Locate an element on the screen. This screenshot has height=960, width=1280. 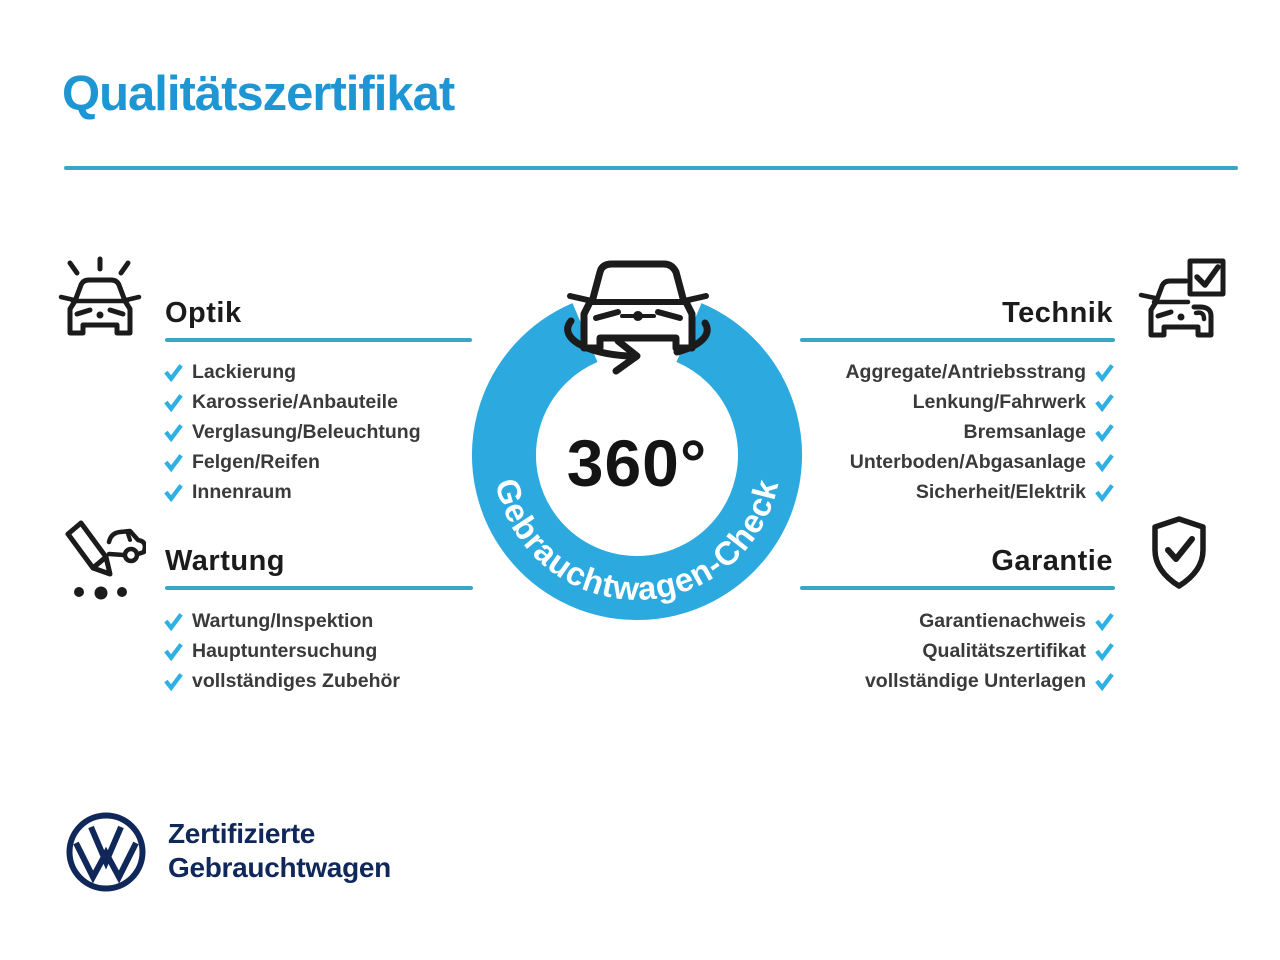
checklist-label: Felgen/Reifen is located at coordinates (256, 461).